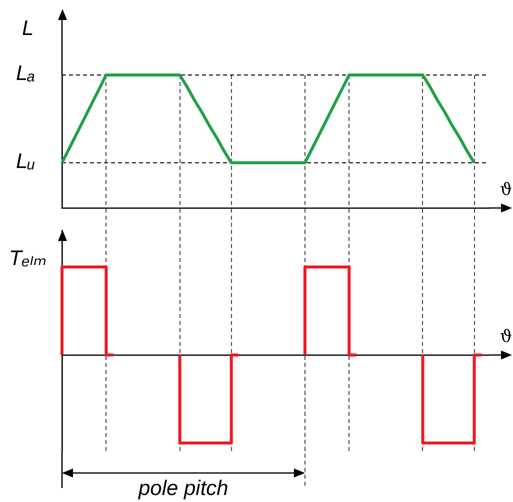  Describe the element at coordinates (28, 258) in the screenshot. I see `y-axis-title: Tₑₗₘ` at that location.